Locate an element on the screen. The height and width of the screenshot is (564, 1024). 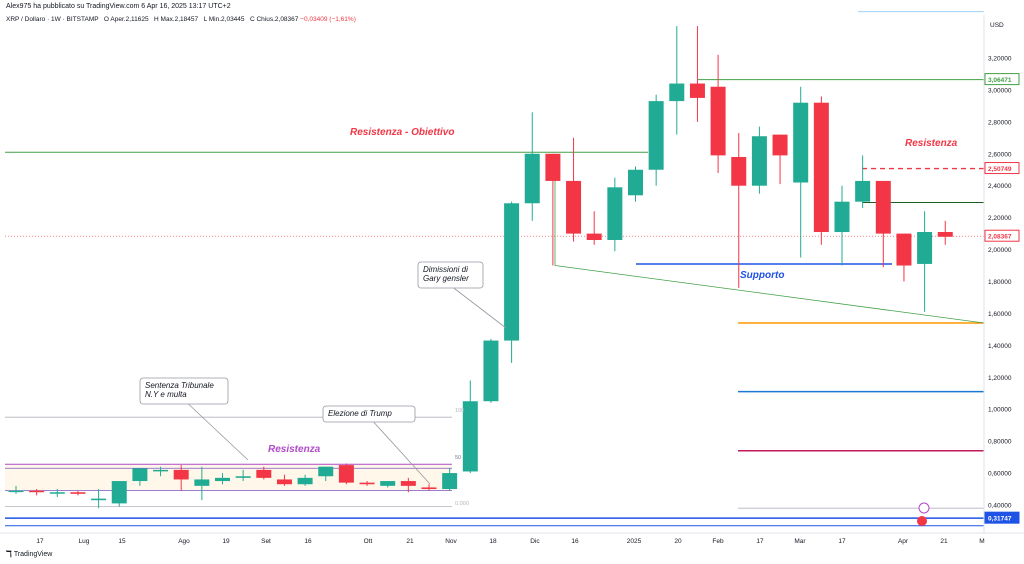
callout-elezione: Elezione di Trump is located at coordinates (376, 445).